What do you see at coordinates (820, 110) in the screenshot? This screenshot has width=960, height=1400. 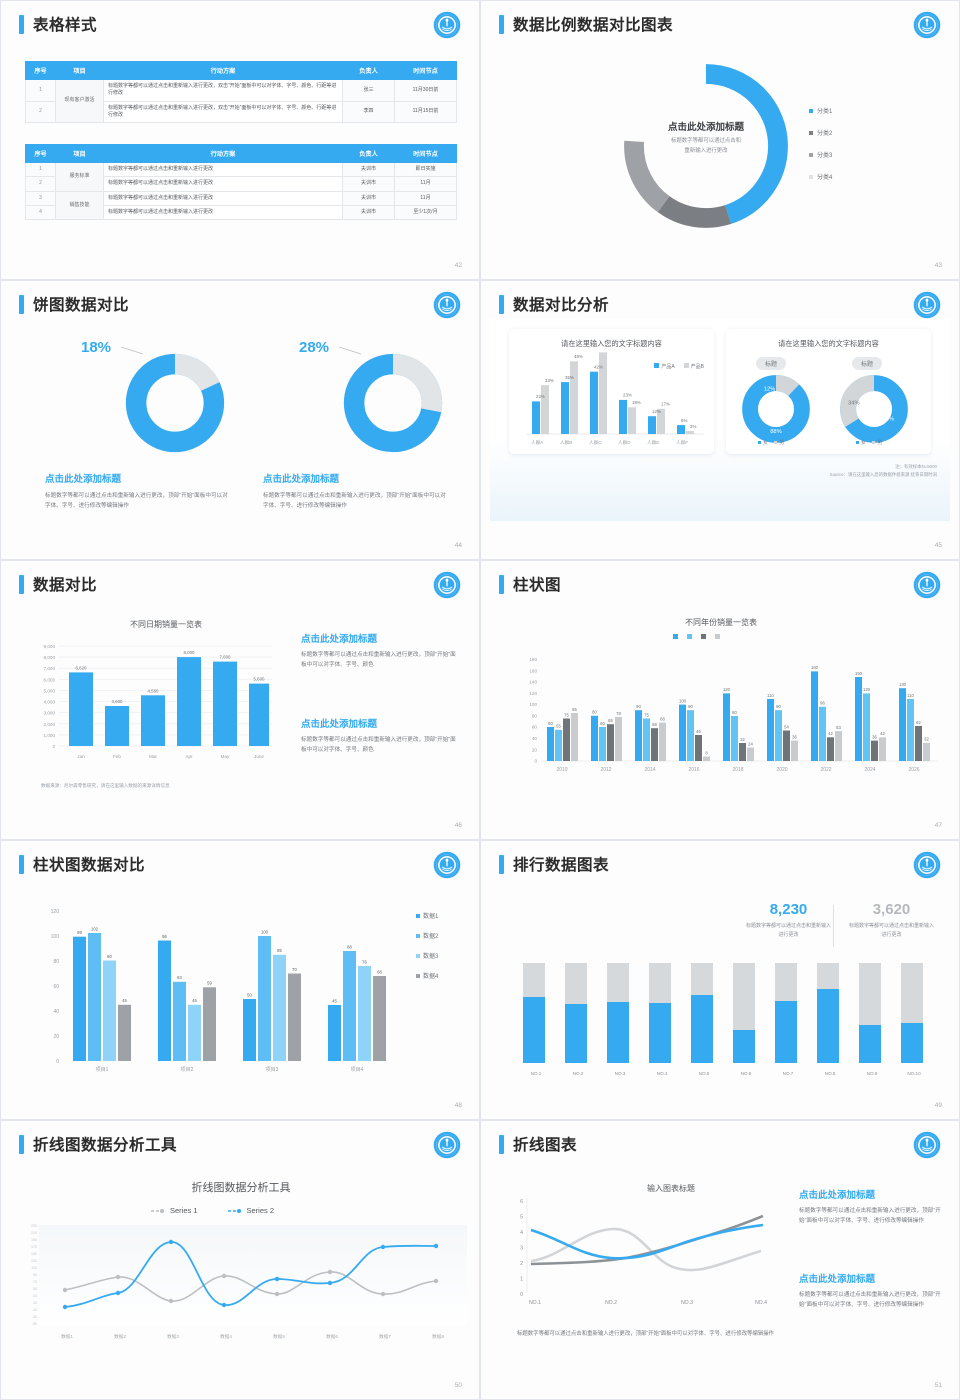 I see `legend-item: 分类1` at bounding box center [820, 110].